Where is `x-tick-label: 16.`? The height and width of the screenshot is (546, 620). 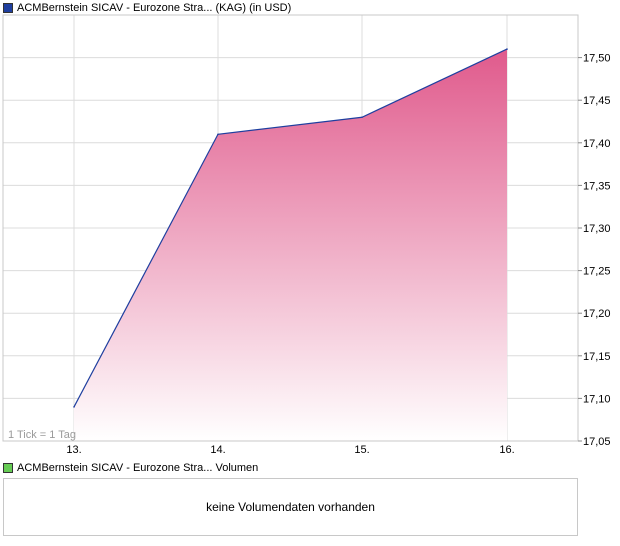
x-tick-label: 16. is located at coordinates (506, 450).